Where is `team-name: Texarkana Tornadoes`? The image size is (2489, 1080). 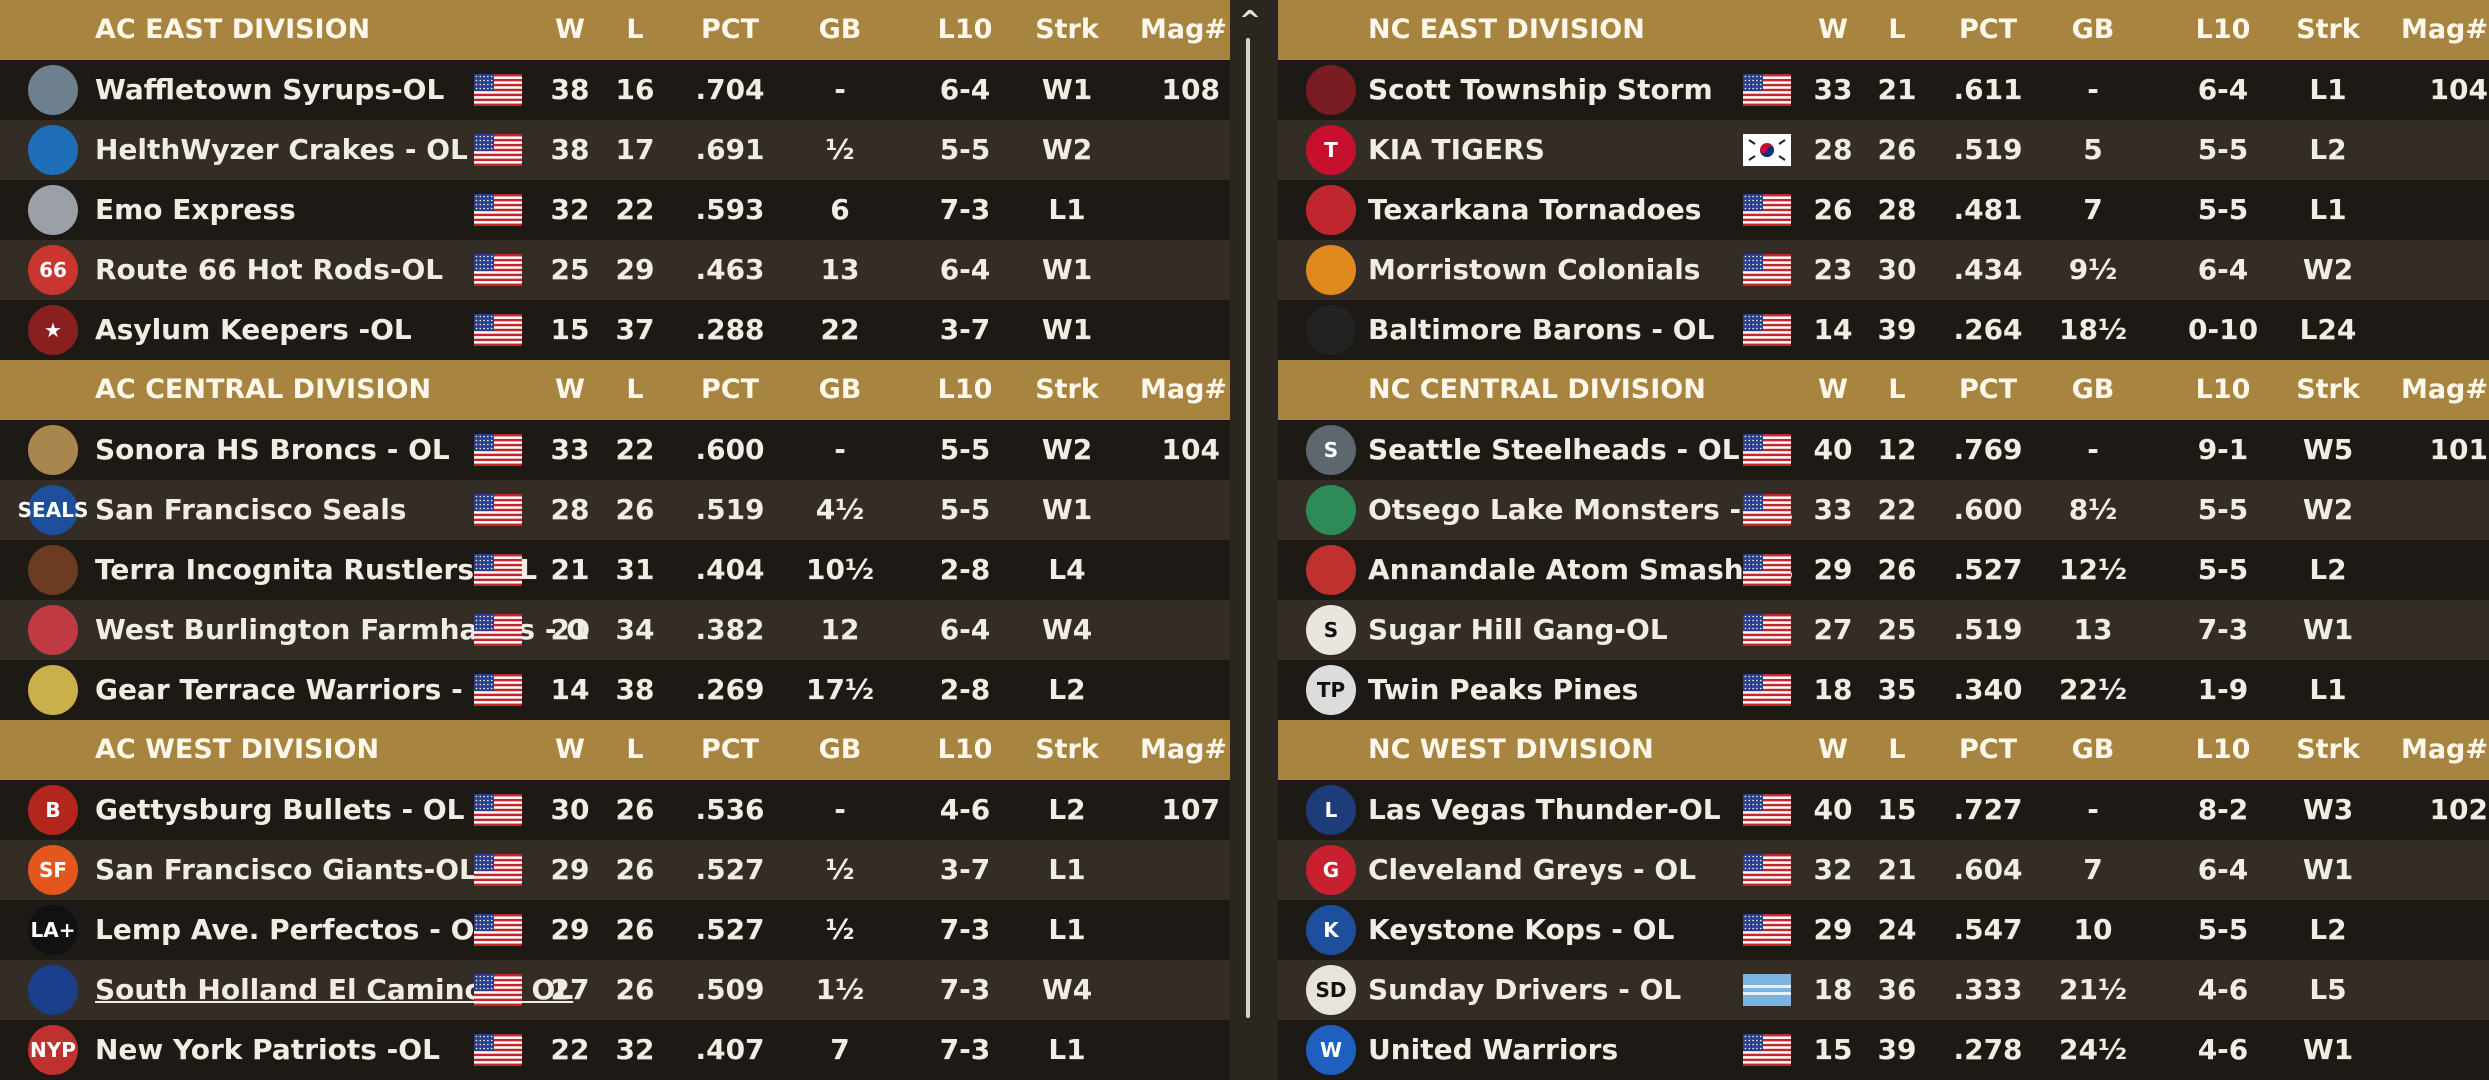 team-name: Texarkana Tornadoes is located at coordinates (1535, 209).